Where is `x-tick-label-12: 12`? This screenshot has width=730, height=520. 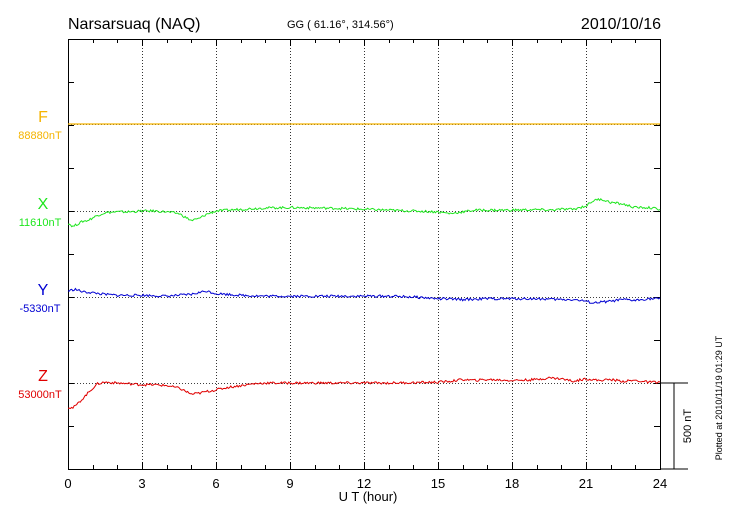
x-tick-label-12: 12 is located at coordinates (364, 483).